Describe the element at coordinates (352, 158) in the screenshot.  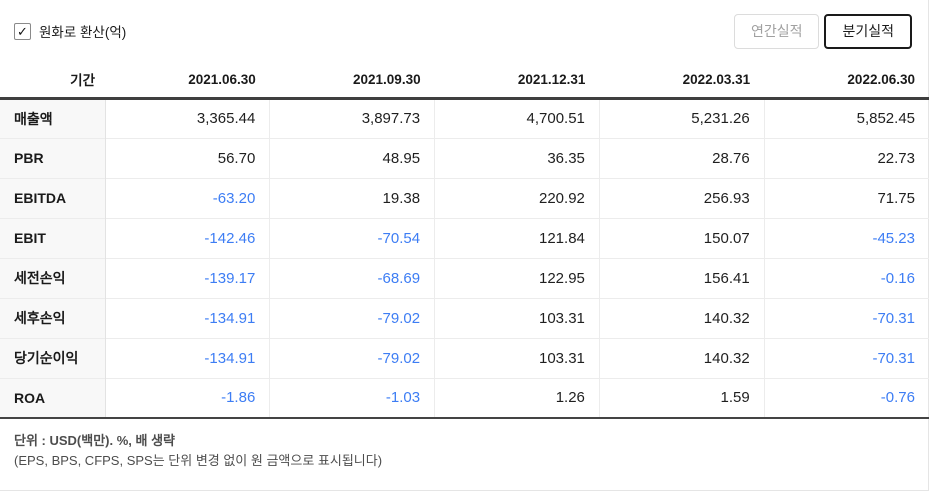
I see `value-cell: 48.95` at that location.